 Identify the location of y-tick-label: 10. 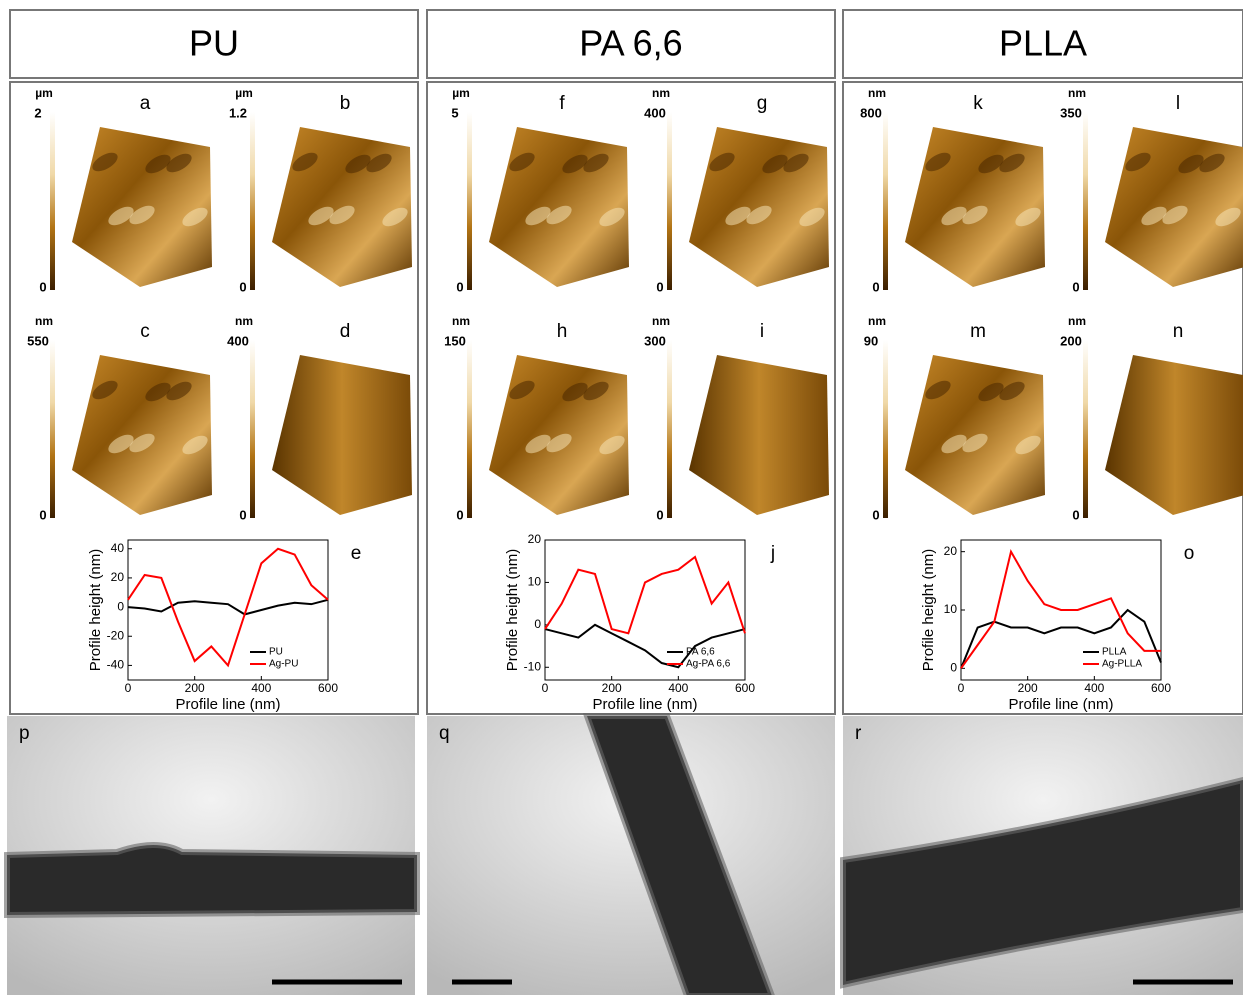
(951, 609).